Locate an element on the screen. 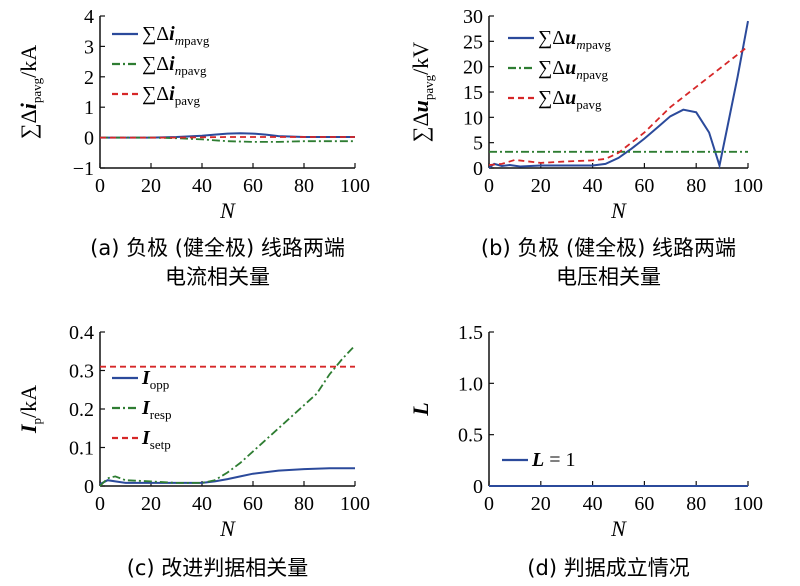  panel-caption: (a) 负极 (健全极) 线路两端 is located at coordinates (217, 248).